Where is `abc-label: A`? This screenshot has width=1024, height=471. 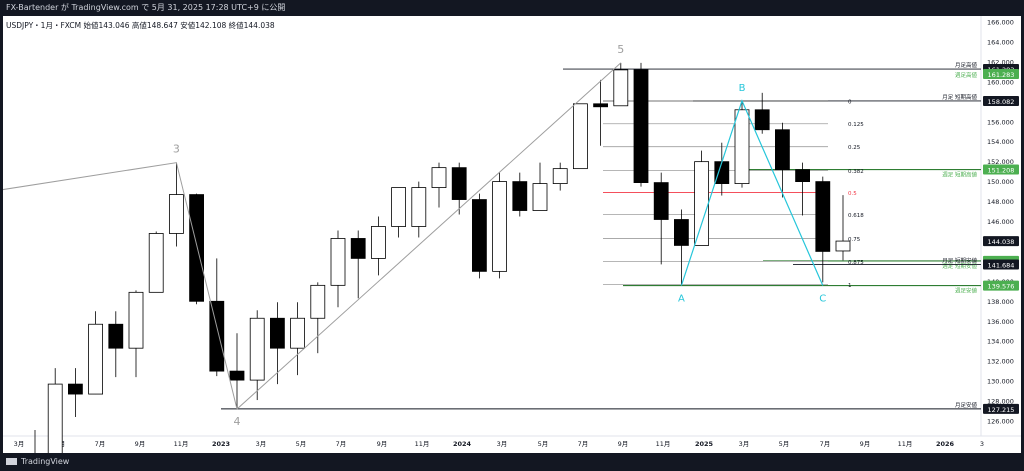
abc-label: A is located at coordinates (681, 299).